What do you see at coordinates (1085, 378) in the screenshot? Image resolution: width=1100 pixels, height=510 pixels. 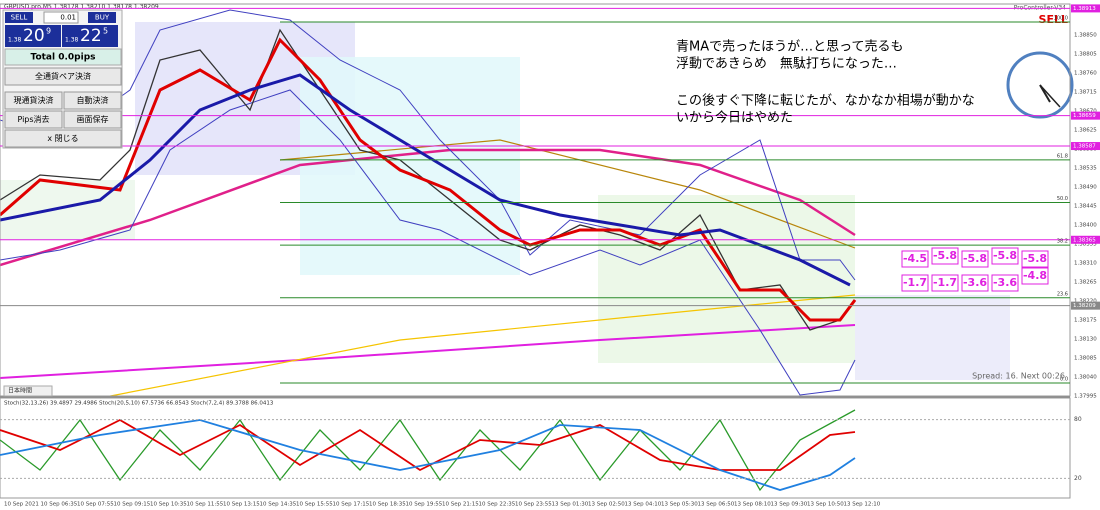 I see `price-label: 1.38040` at bounding box center [1085, 378].